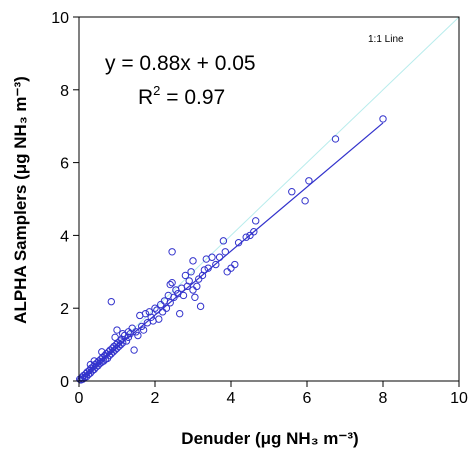  I want to click on x-tick-label: 8, so click(383, 398).